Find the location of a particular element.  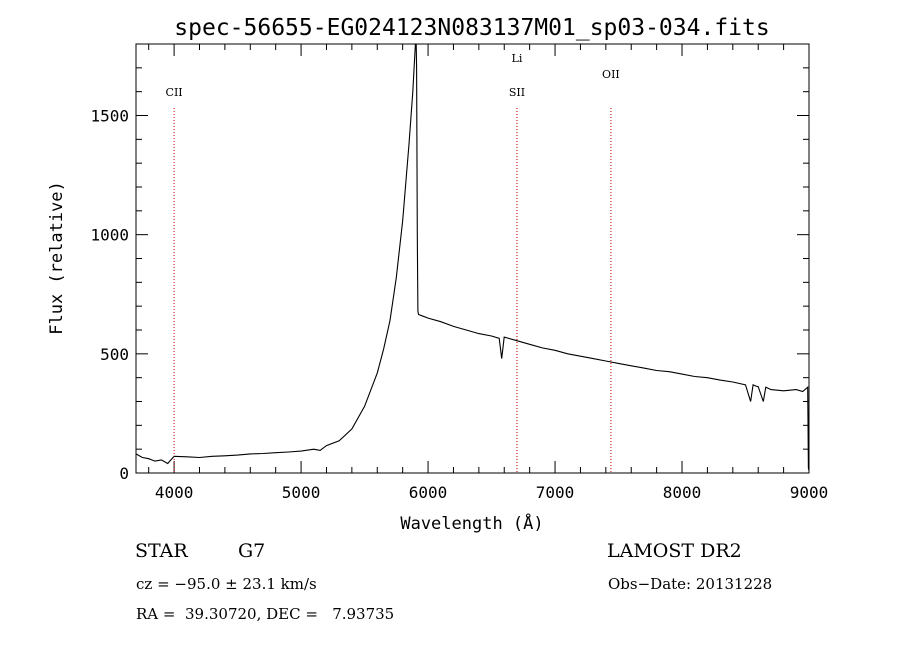

object-class: STAR is located at coordinates (161, 551).